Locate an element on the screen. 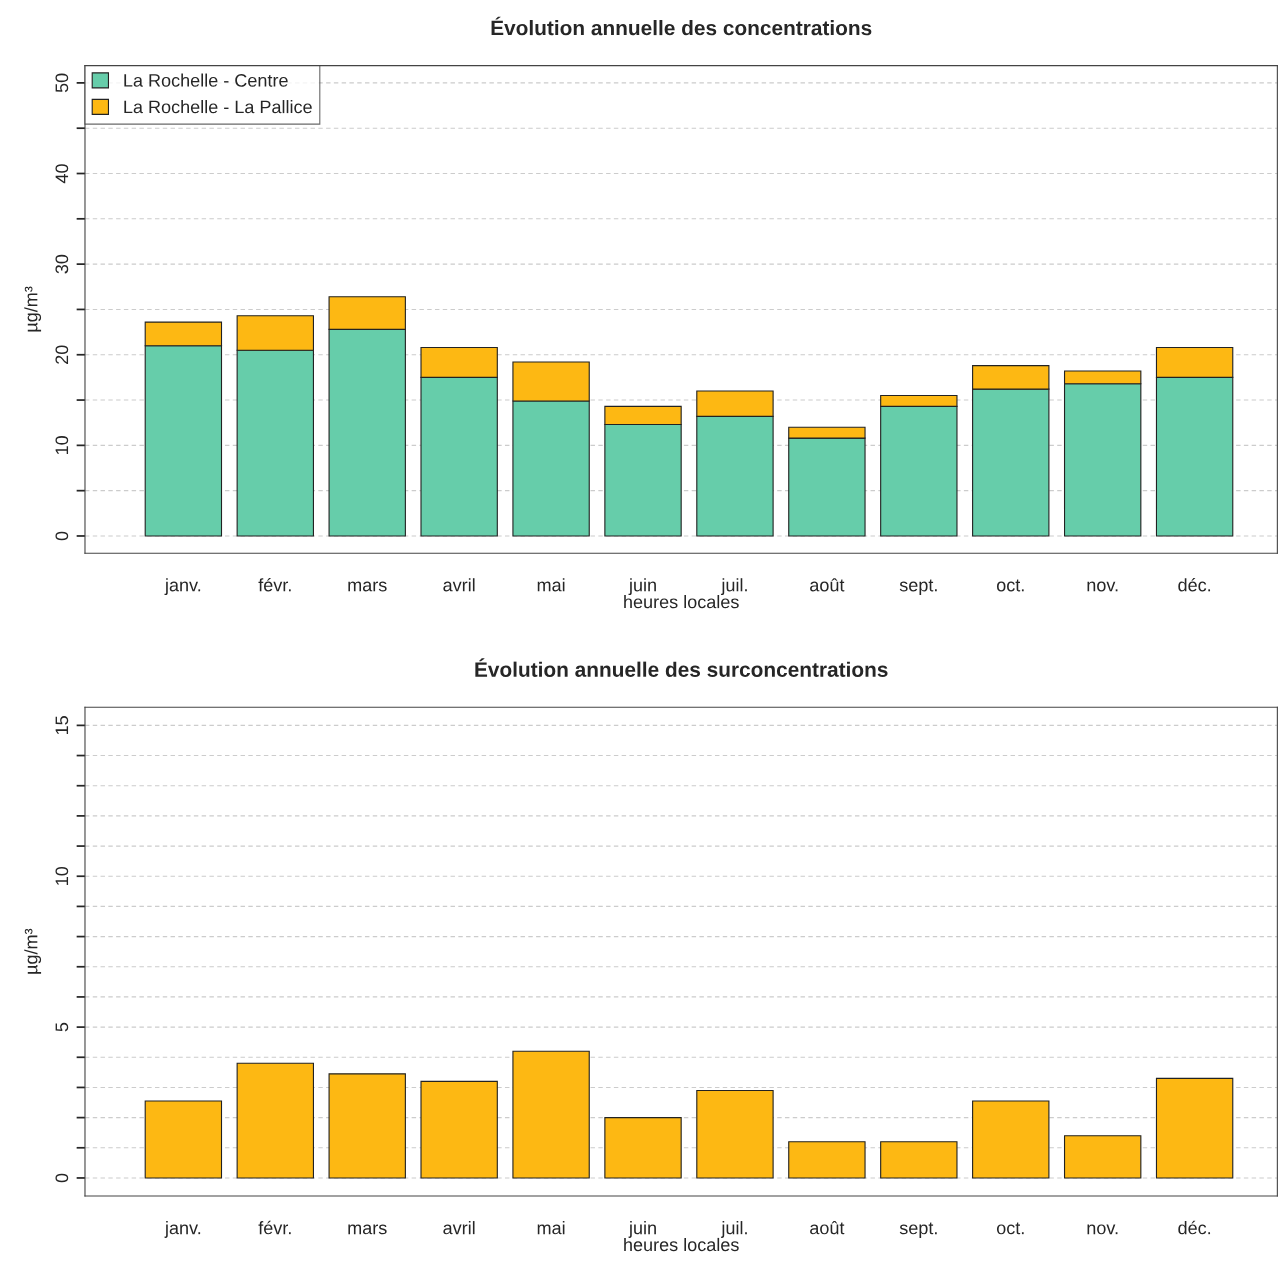 This screenshot has height=1263, width=1278. y-tick-label: 5 is located at coordinates (62, 1027).